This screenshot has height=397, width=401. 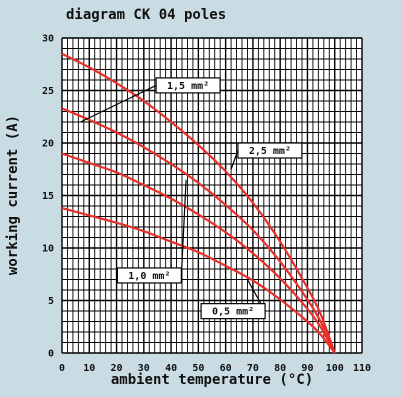 What do you see at coordinates (335, 368) in the screenshot?
I see `x-tick-label: 100` at bounding box center [335, 368].